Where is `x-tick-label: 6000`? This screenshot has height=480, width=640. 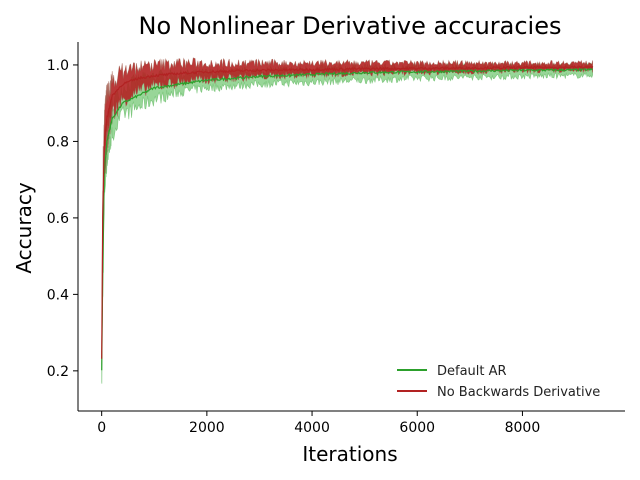 x-tick-label: 6000 is located at coordinates (417, 428).